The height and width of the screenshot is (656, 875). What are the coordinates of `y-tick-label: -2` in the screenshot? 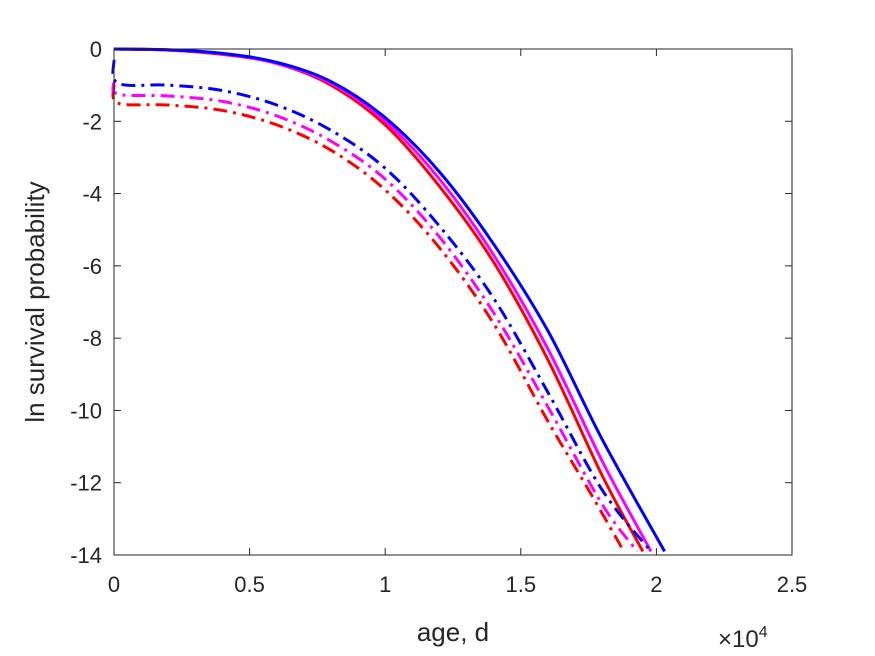 It's located at (92, 121).